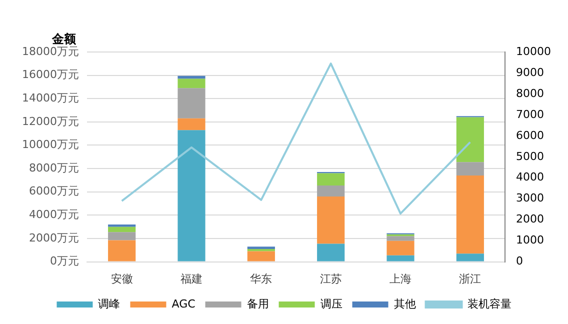 The width and height of the screenshot is (568, 324). I want to click on y-tick-label: 6000万元, so click(53, 191).